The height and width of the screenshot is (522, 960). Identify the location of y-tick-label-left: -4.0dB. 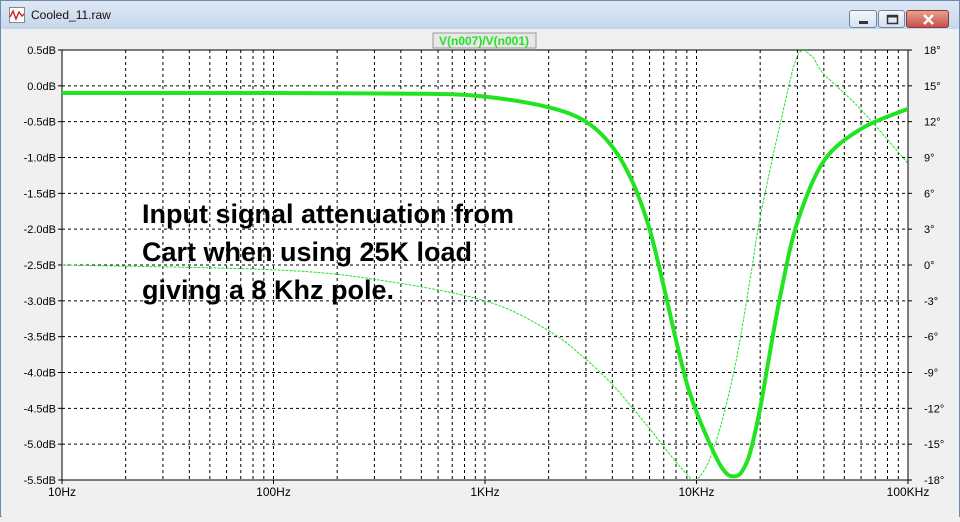
(40, 374).